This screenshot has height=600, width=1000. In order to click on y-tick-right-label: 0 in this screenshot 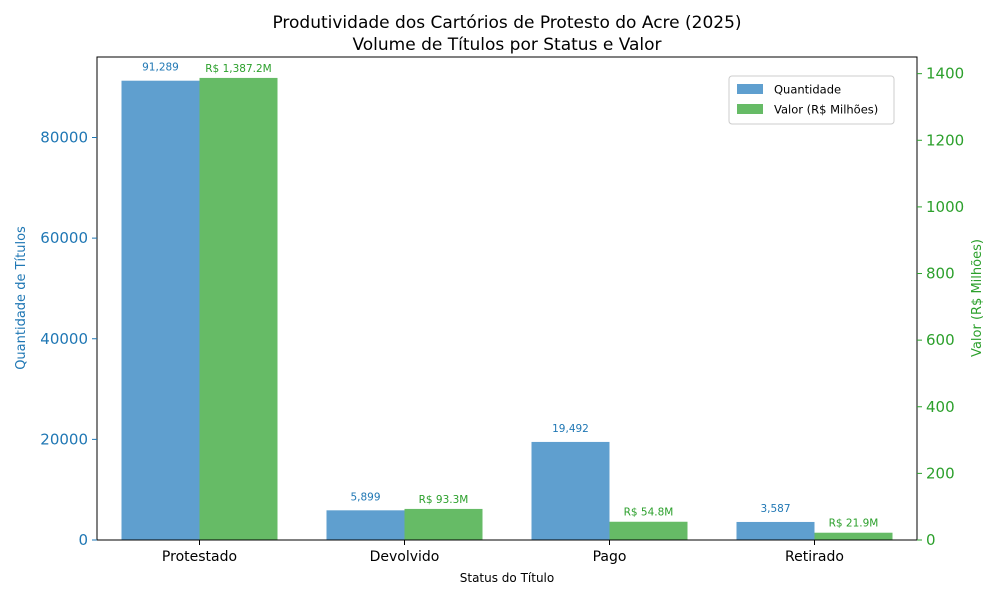, I will do `click(931, 540)`.